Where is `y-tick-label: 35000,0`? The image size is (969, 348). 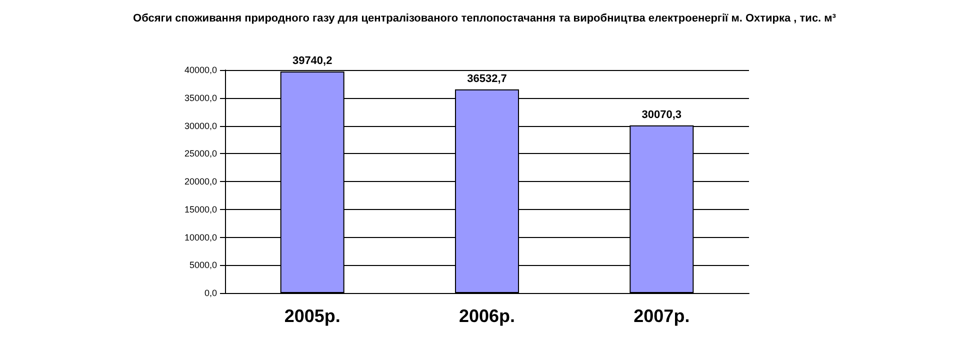 y-tick-label: 35000,0 is located at coordinates (200, 97).